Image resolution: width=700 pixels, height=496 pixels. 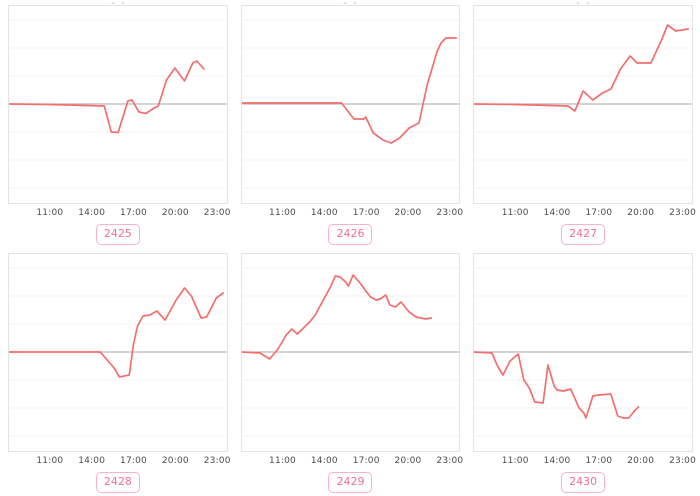 I want to click on x-axis-2425: 11:00 14:00 17:00 20:00 23:00, so click(x=119, y=212).